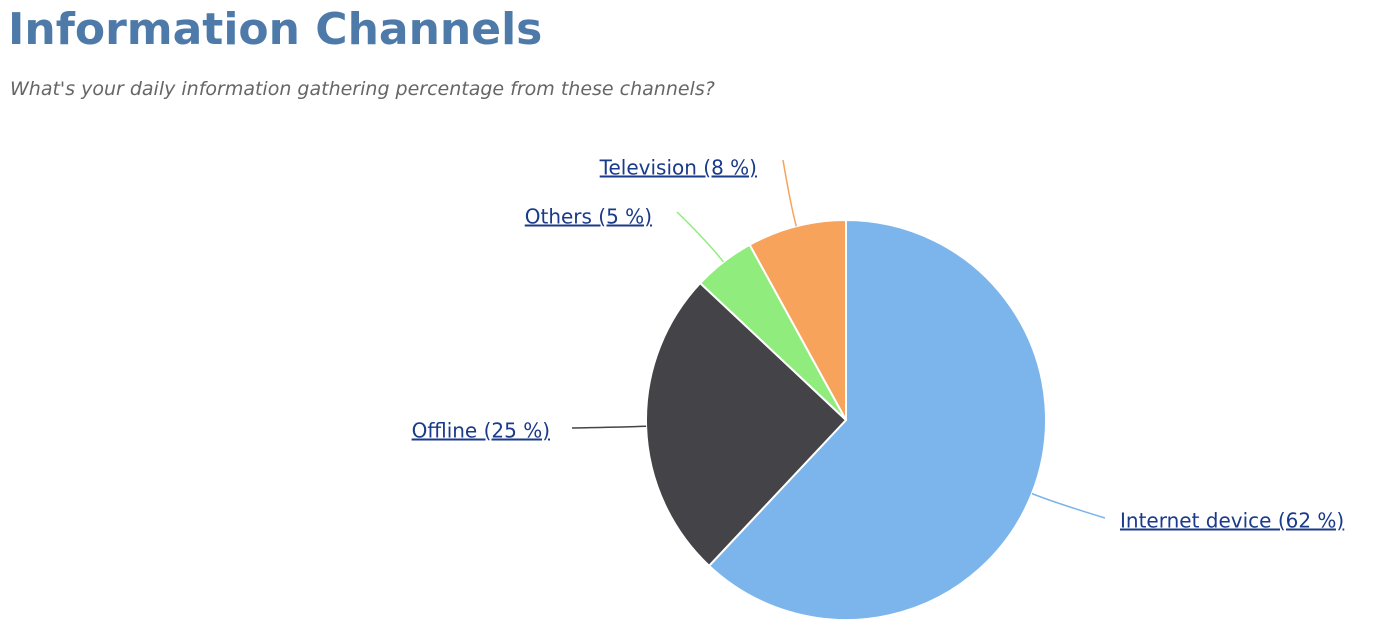  What do you see at coordinates (275, 29) in the screenshot?
I see `chart-title: Information Channels` at bounding box center [275, 29].